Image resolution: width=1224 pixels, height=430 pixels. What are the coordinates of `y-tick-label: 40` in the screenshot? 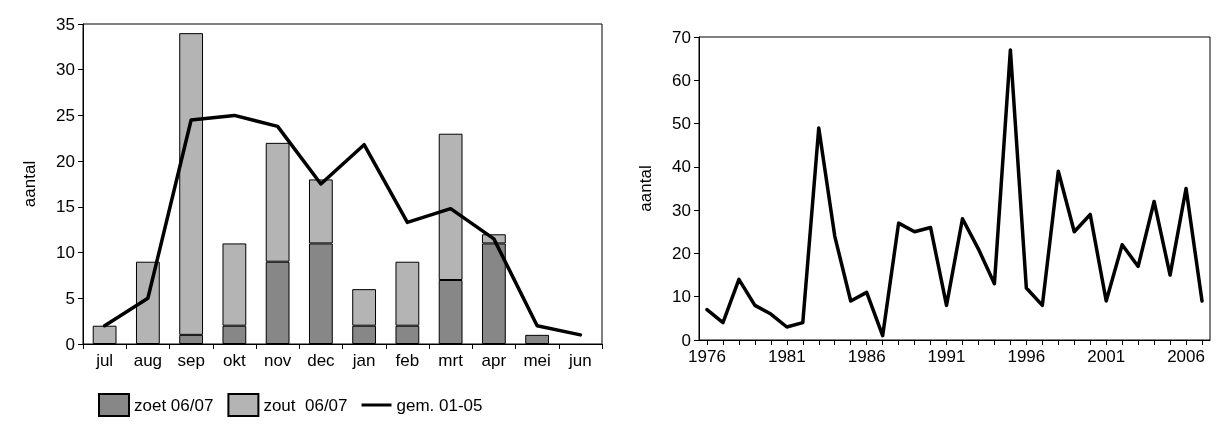 It's located at (681, 167).